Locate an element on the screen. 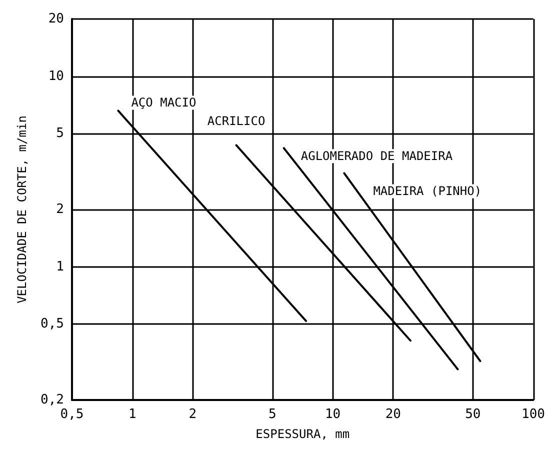  x-tick-label: 100 is located at coordinates (533, 414).